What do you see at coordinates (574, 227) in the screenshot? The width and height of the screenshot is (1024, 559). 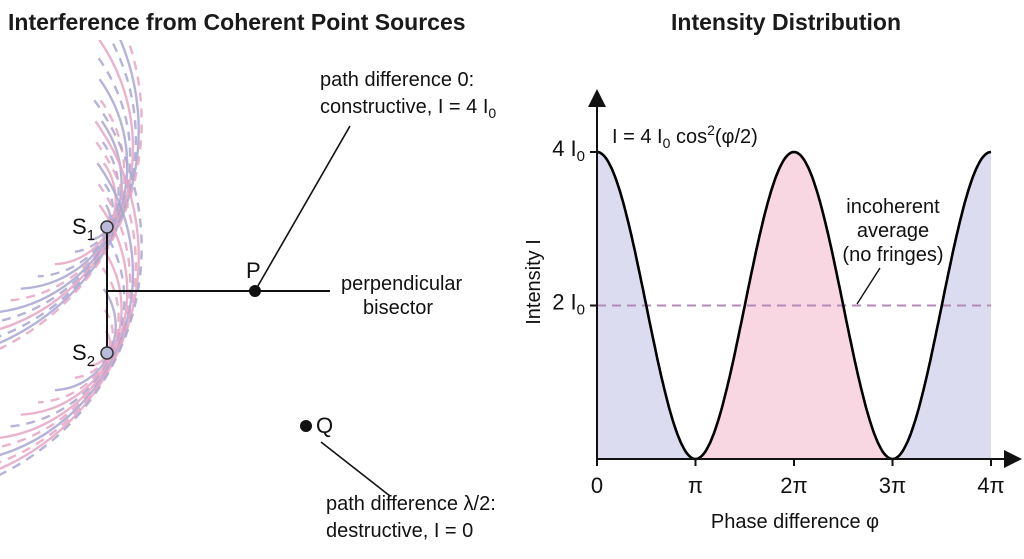 I see `y-ticks: 4 I0 2 I0` at bounding box center [574, 227].